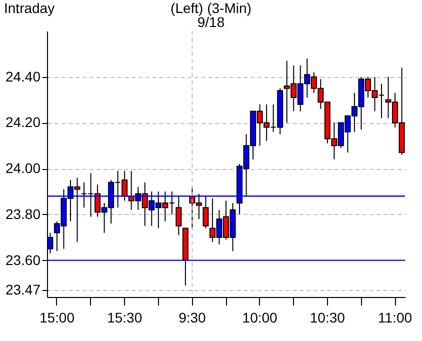 The width and height of the screenshot is (422, 341). What do you see at coordinates (57, 318) in the screenshot?
I see `x-tick-label: 15:00` at bounding box center [57, 318].